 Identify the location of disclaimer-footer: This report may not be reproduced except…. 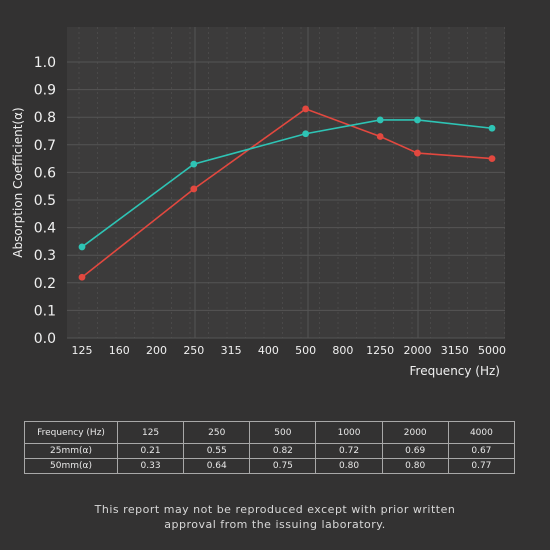
(275, 517).